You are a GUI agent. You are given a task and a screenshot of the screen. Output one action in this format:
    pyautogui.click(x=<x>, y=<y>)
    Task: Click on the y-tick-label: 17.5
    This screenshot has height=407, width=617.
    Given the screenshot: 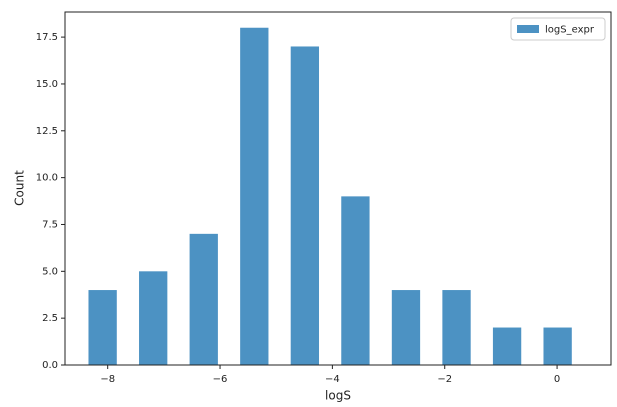 What is the action you would take?
    pyautogui.click(x=47, y=37)
    